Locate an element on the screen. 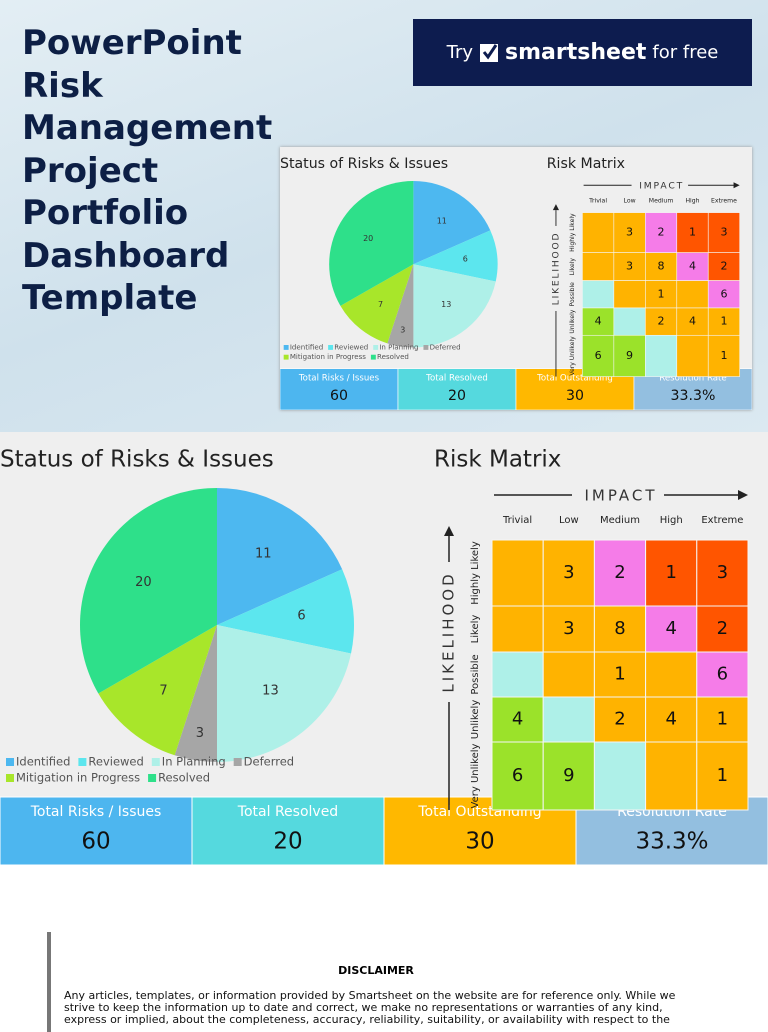 The width and height of the screenshot is (768, 1032). kpi-value: 33.3% is located at coordinates (671, 842).